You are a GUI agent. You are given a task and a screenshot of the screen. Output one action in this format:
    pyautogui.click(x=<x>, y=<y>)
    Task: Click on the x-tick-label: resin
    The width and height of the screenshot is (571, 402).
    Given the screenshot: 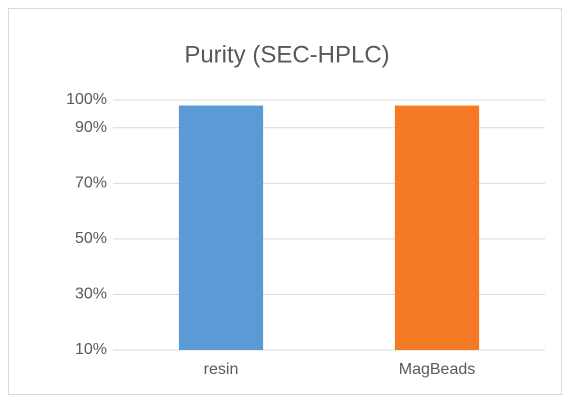 What is the action you would take?
    pyautogui.click(x=221, y=369)
    